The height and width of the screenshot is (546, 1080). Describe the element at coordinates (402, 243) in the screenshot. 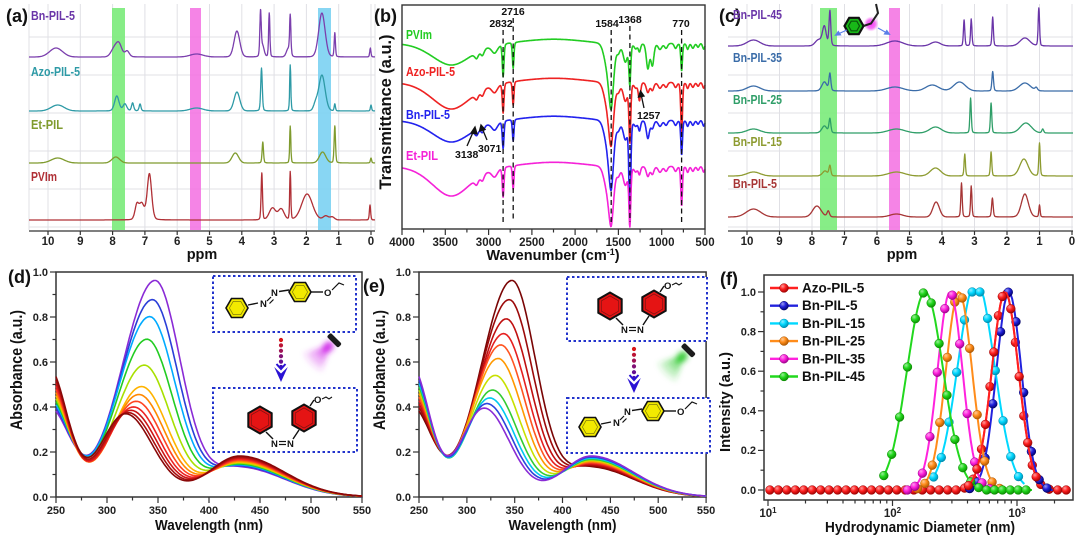

I see `svg-text: 4000` at that location.